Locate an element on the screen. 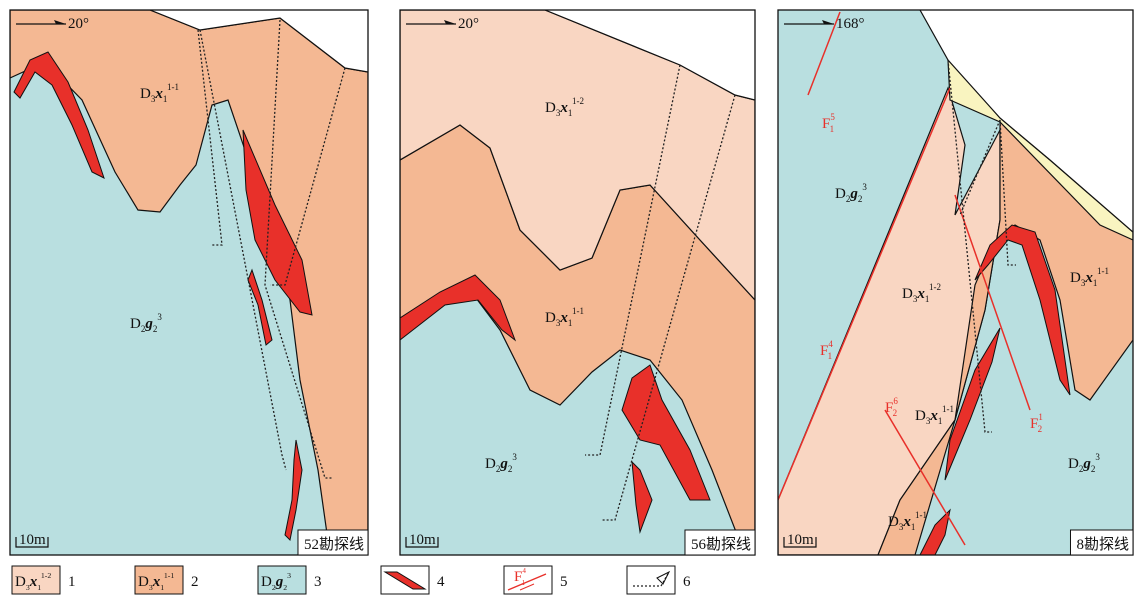 This screenshot has height=603, width=1136. unit-superscript: 1-2 is located at coordinates (578, 101).